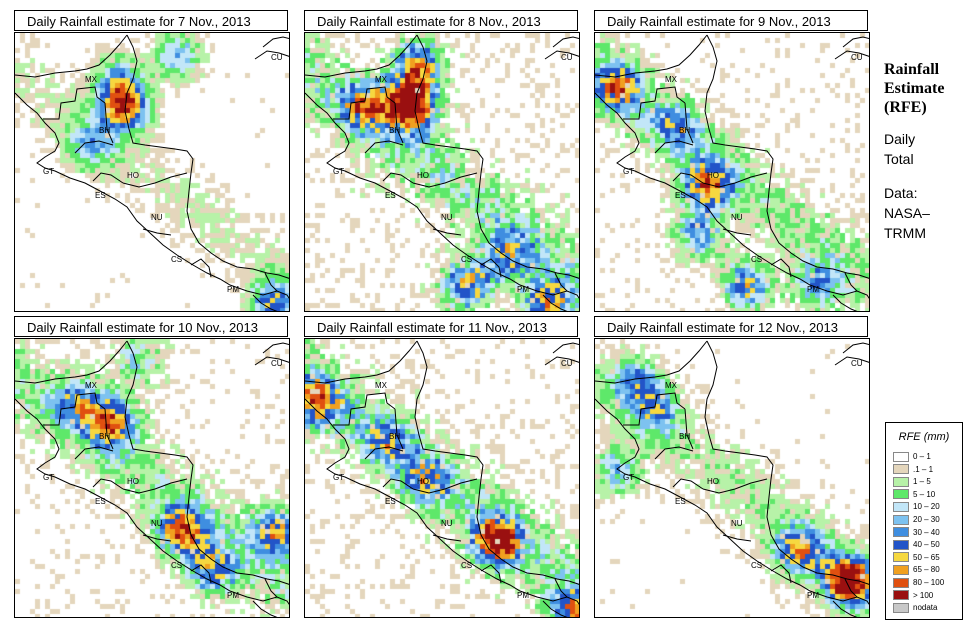 The width and height of the screenshot is (970, 635). What do you see at coordinates (926, 507) in the screenshot?
I see `legend-label: 10 – 20` at bounding box center [926, 507].